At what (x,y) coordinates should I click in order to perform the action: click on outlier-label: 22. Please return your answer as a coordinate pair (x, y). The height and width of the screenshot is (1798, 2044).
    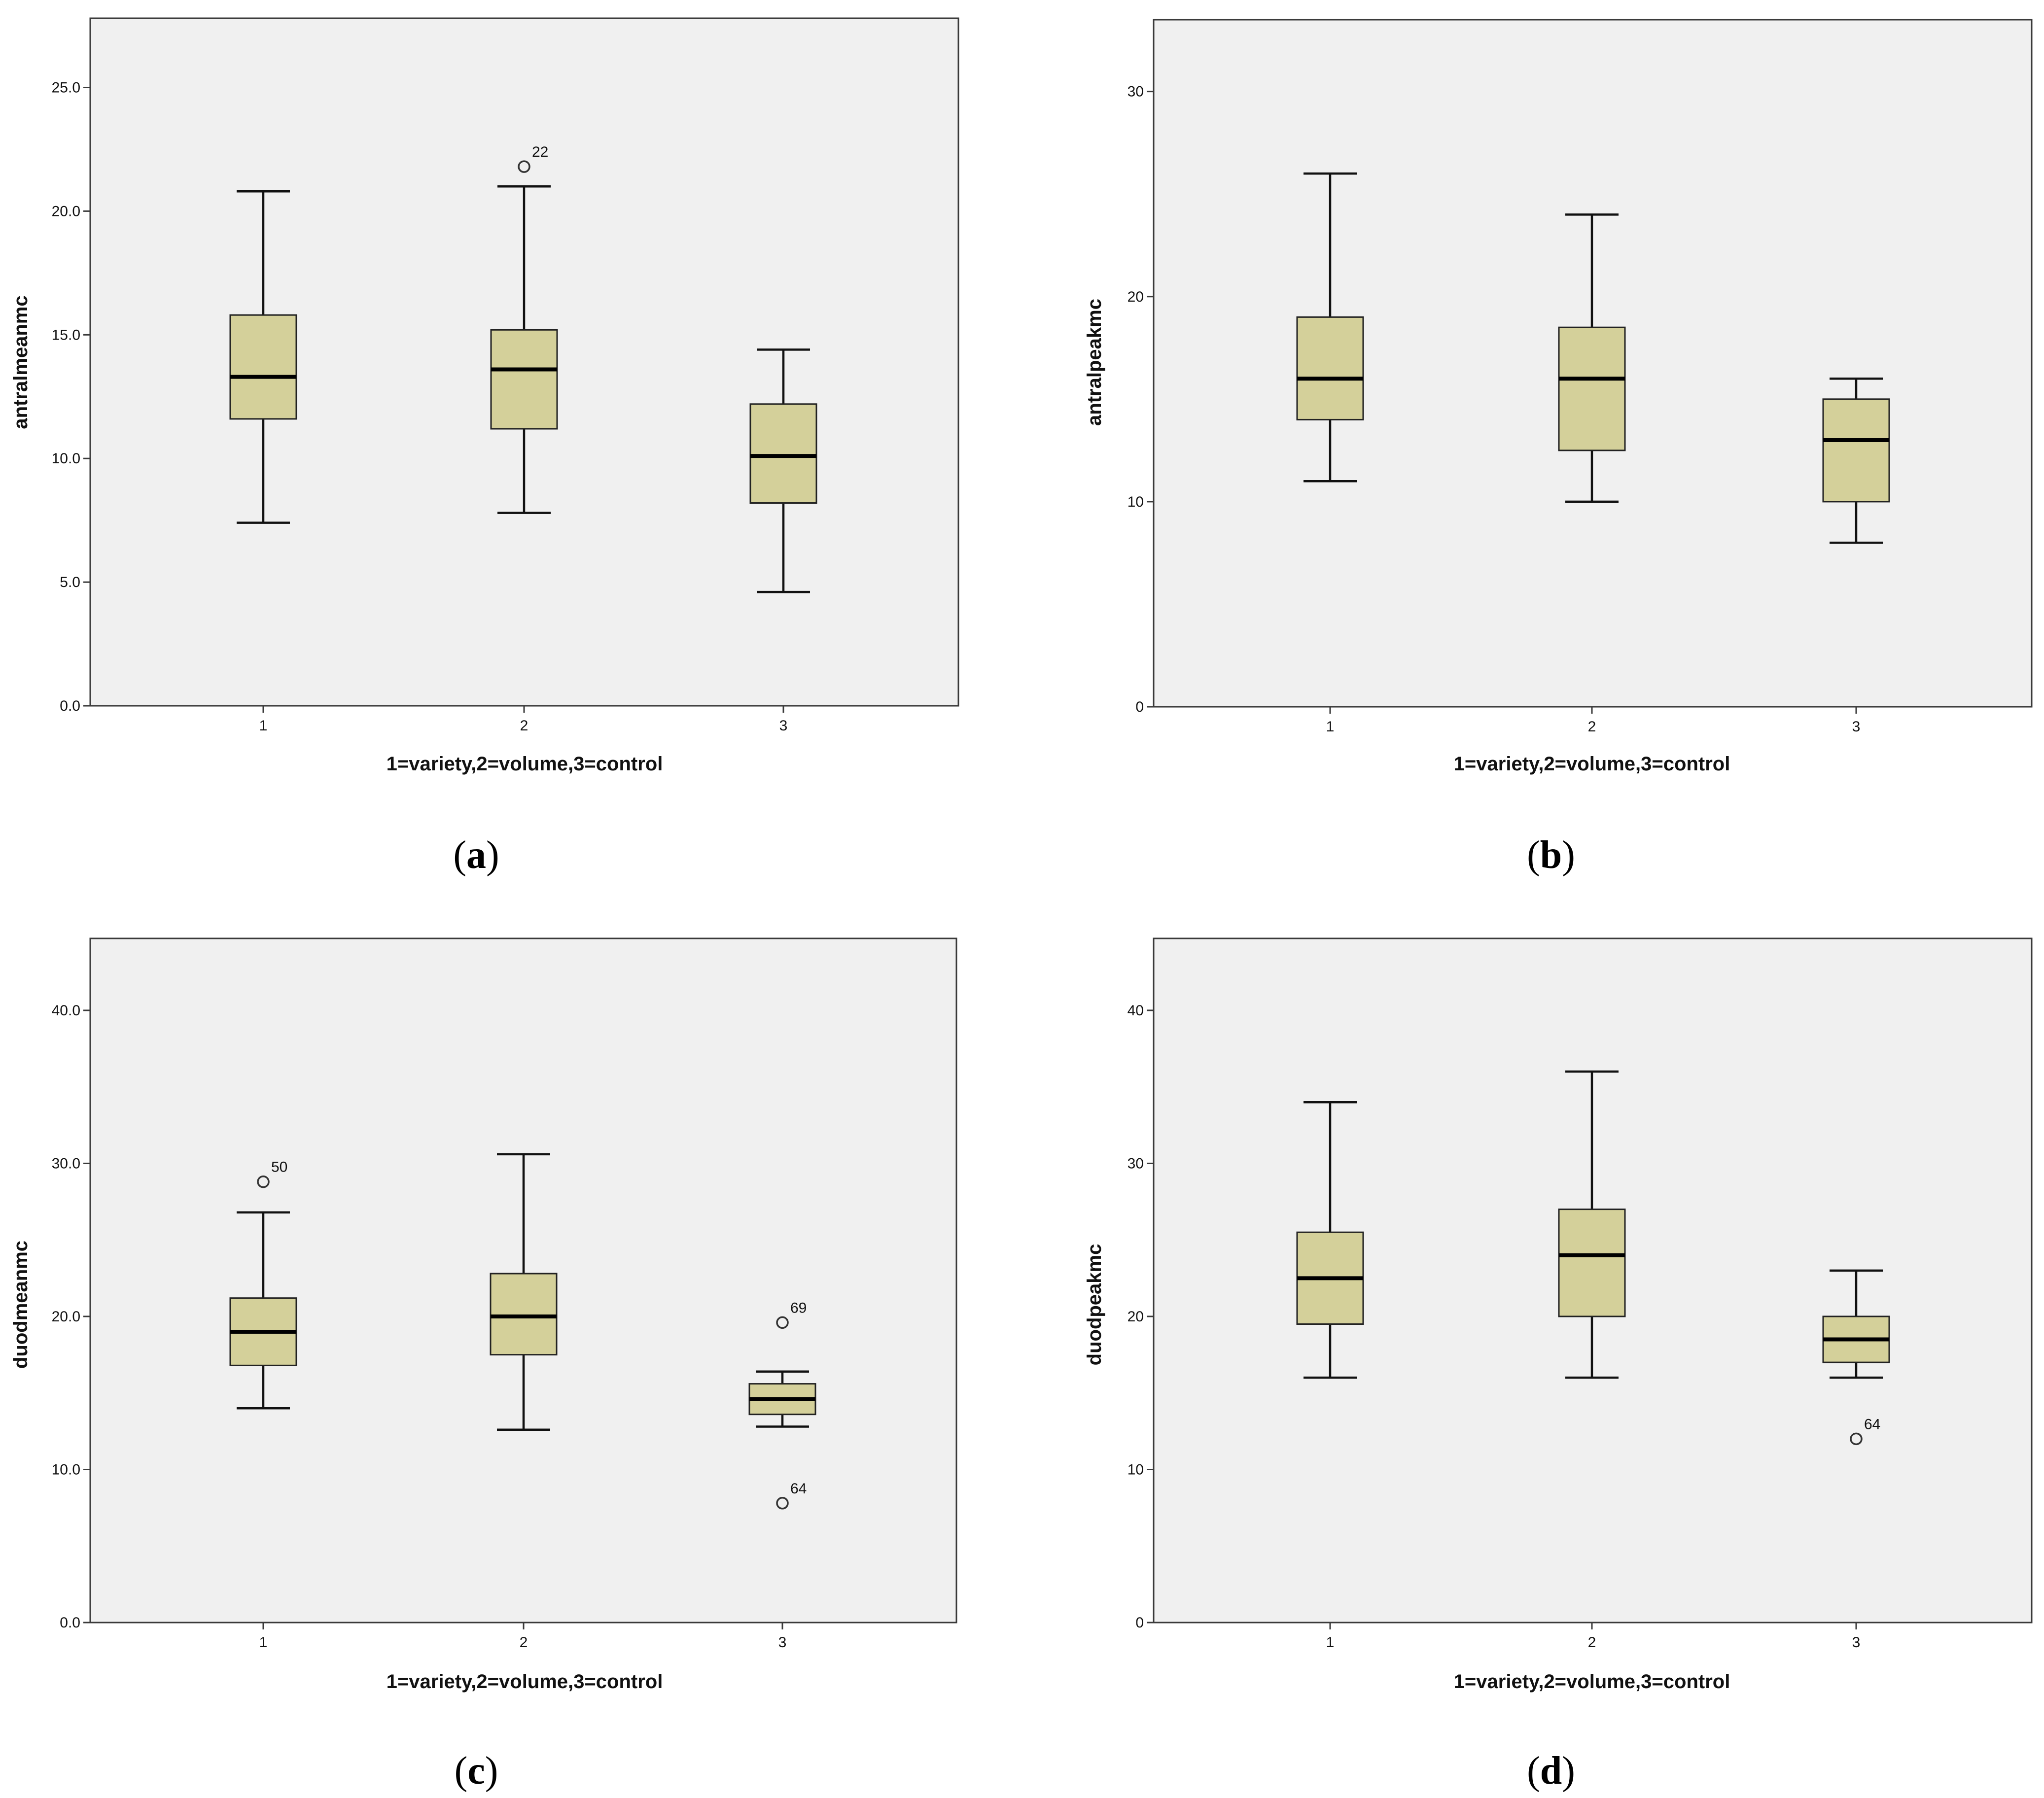
    Looking at the image, I should click on (540, 152).